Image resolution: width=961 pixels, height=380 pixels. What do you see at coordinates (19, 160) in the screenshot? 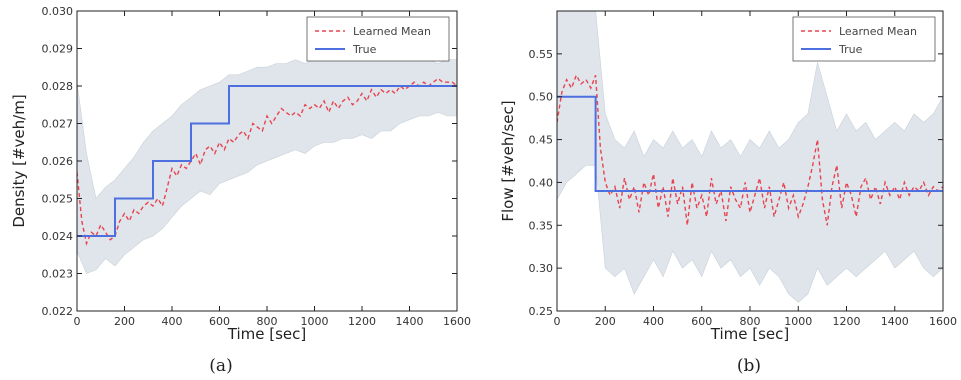
I see `y-axis-label: Density [#veh/m]` at bounding box center [19, 160].